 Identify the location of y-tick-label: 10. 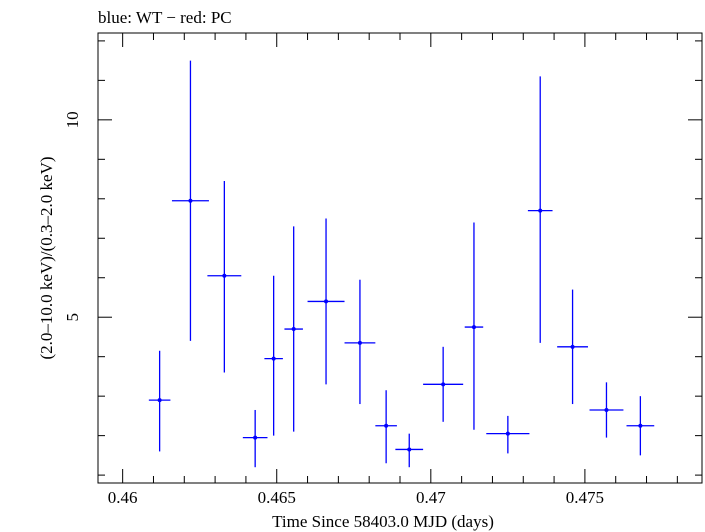
(72, 119).